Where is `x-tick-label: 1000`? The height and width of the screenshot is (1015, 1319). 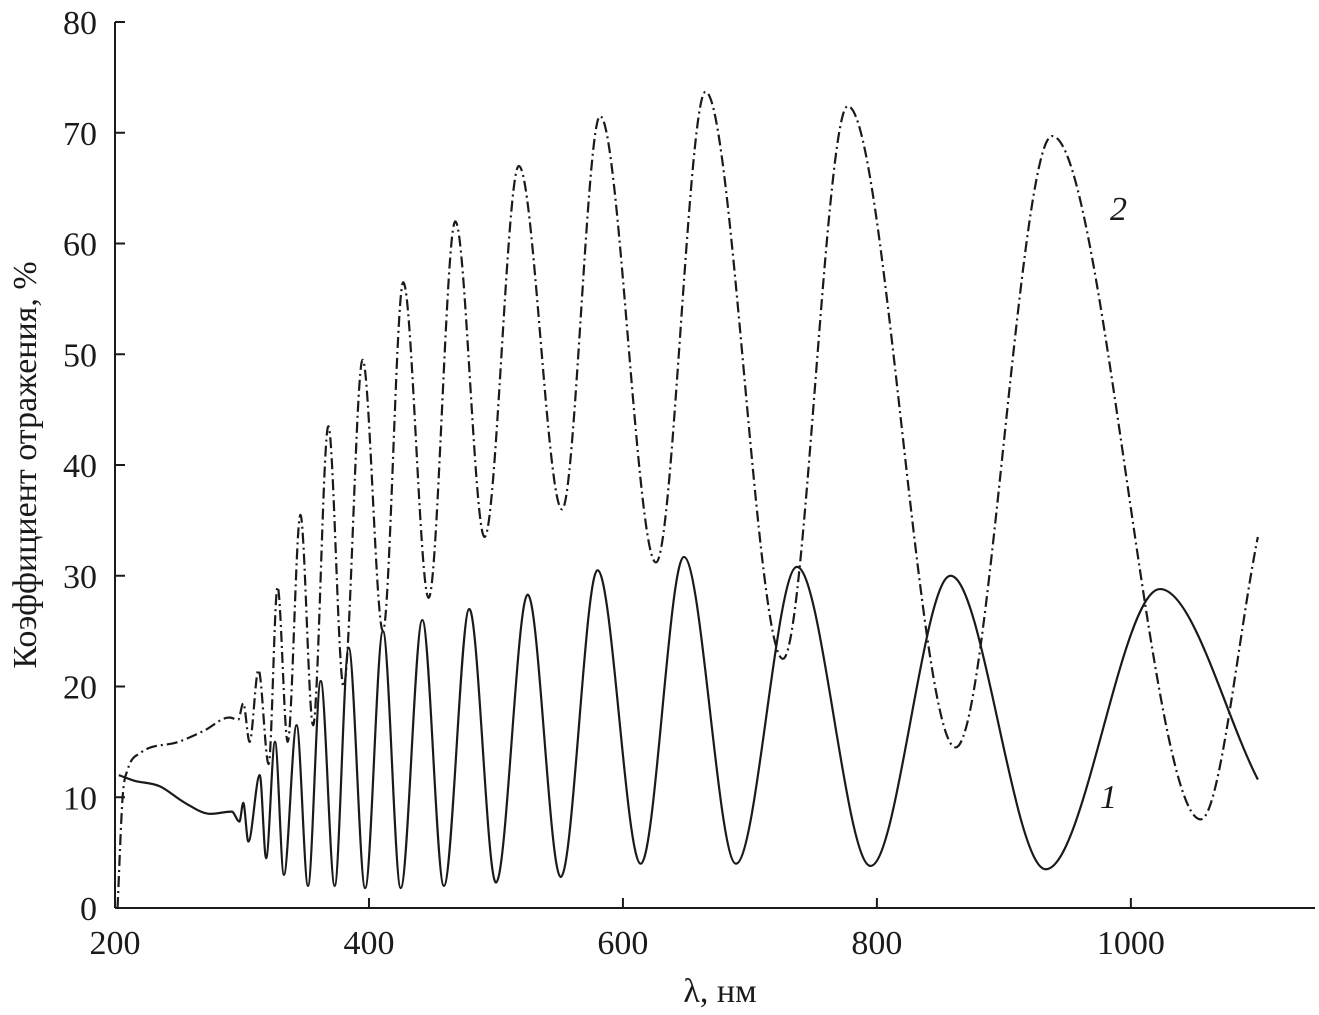 x-tick-label: 1000 is located at coordinates (1131, 943).